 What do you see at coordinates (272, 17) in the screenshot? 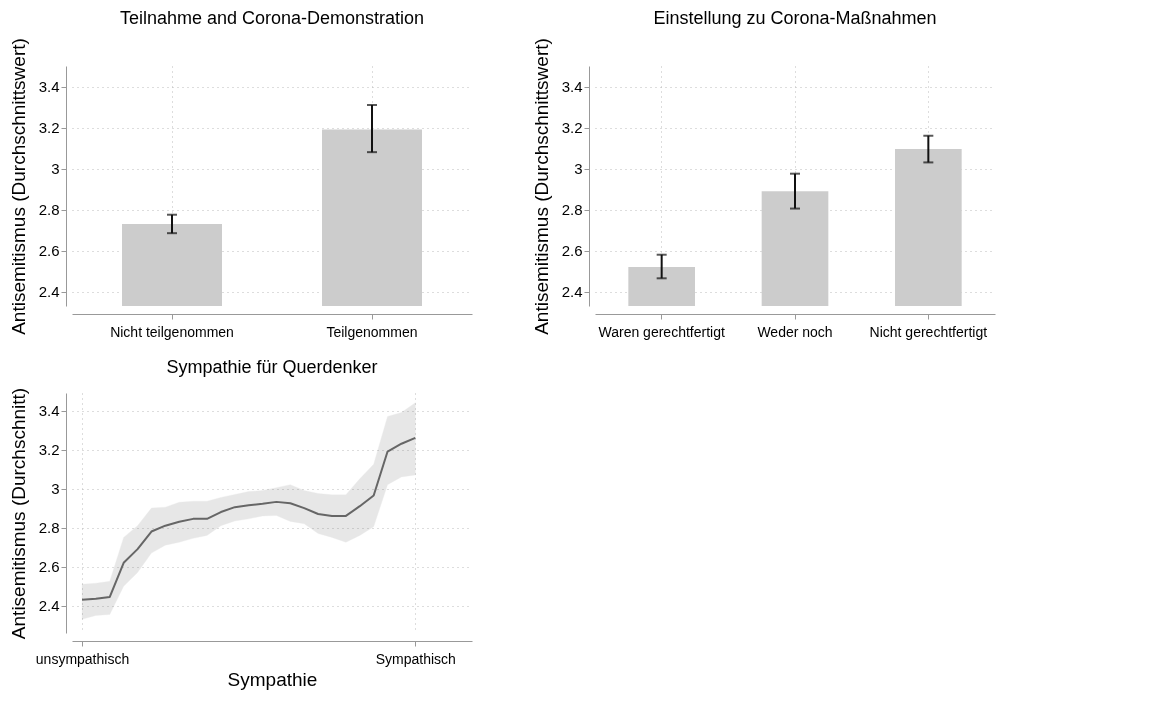
I see `chart-title: Teilnahme and Corona-Demonstration` at bounding box center [272, 17].